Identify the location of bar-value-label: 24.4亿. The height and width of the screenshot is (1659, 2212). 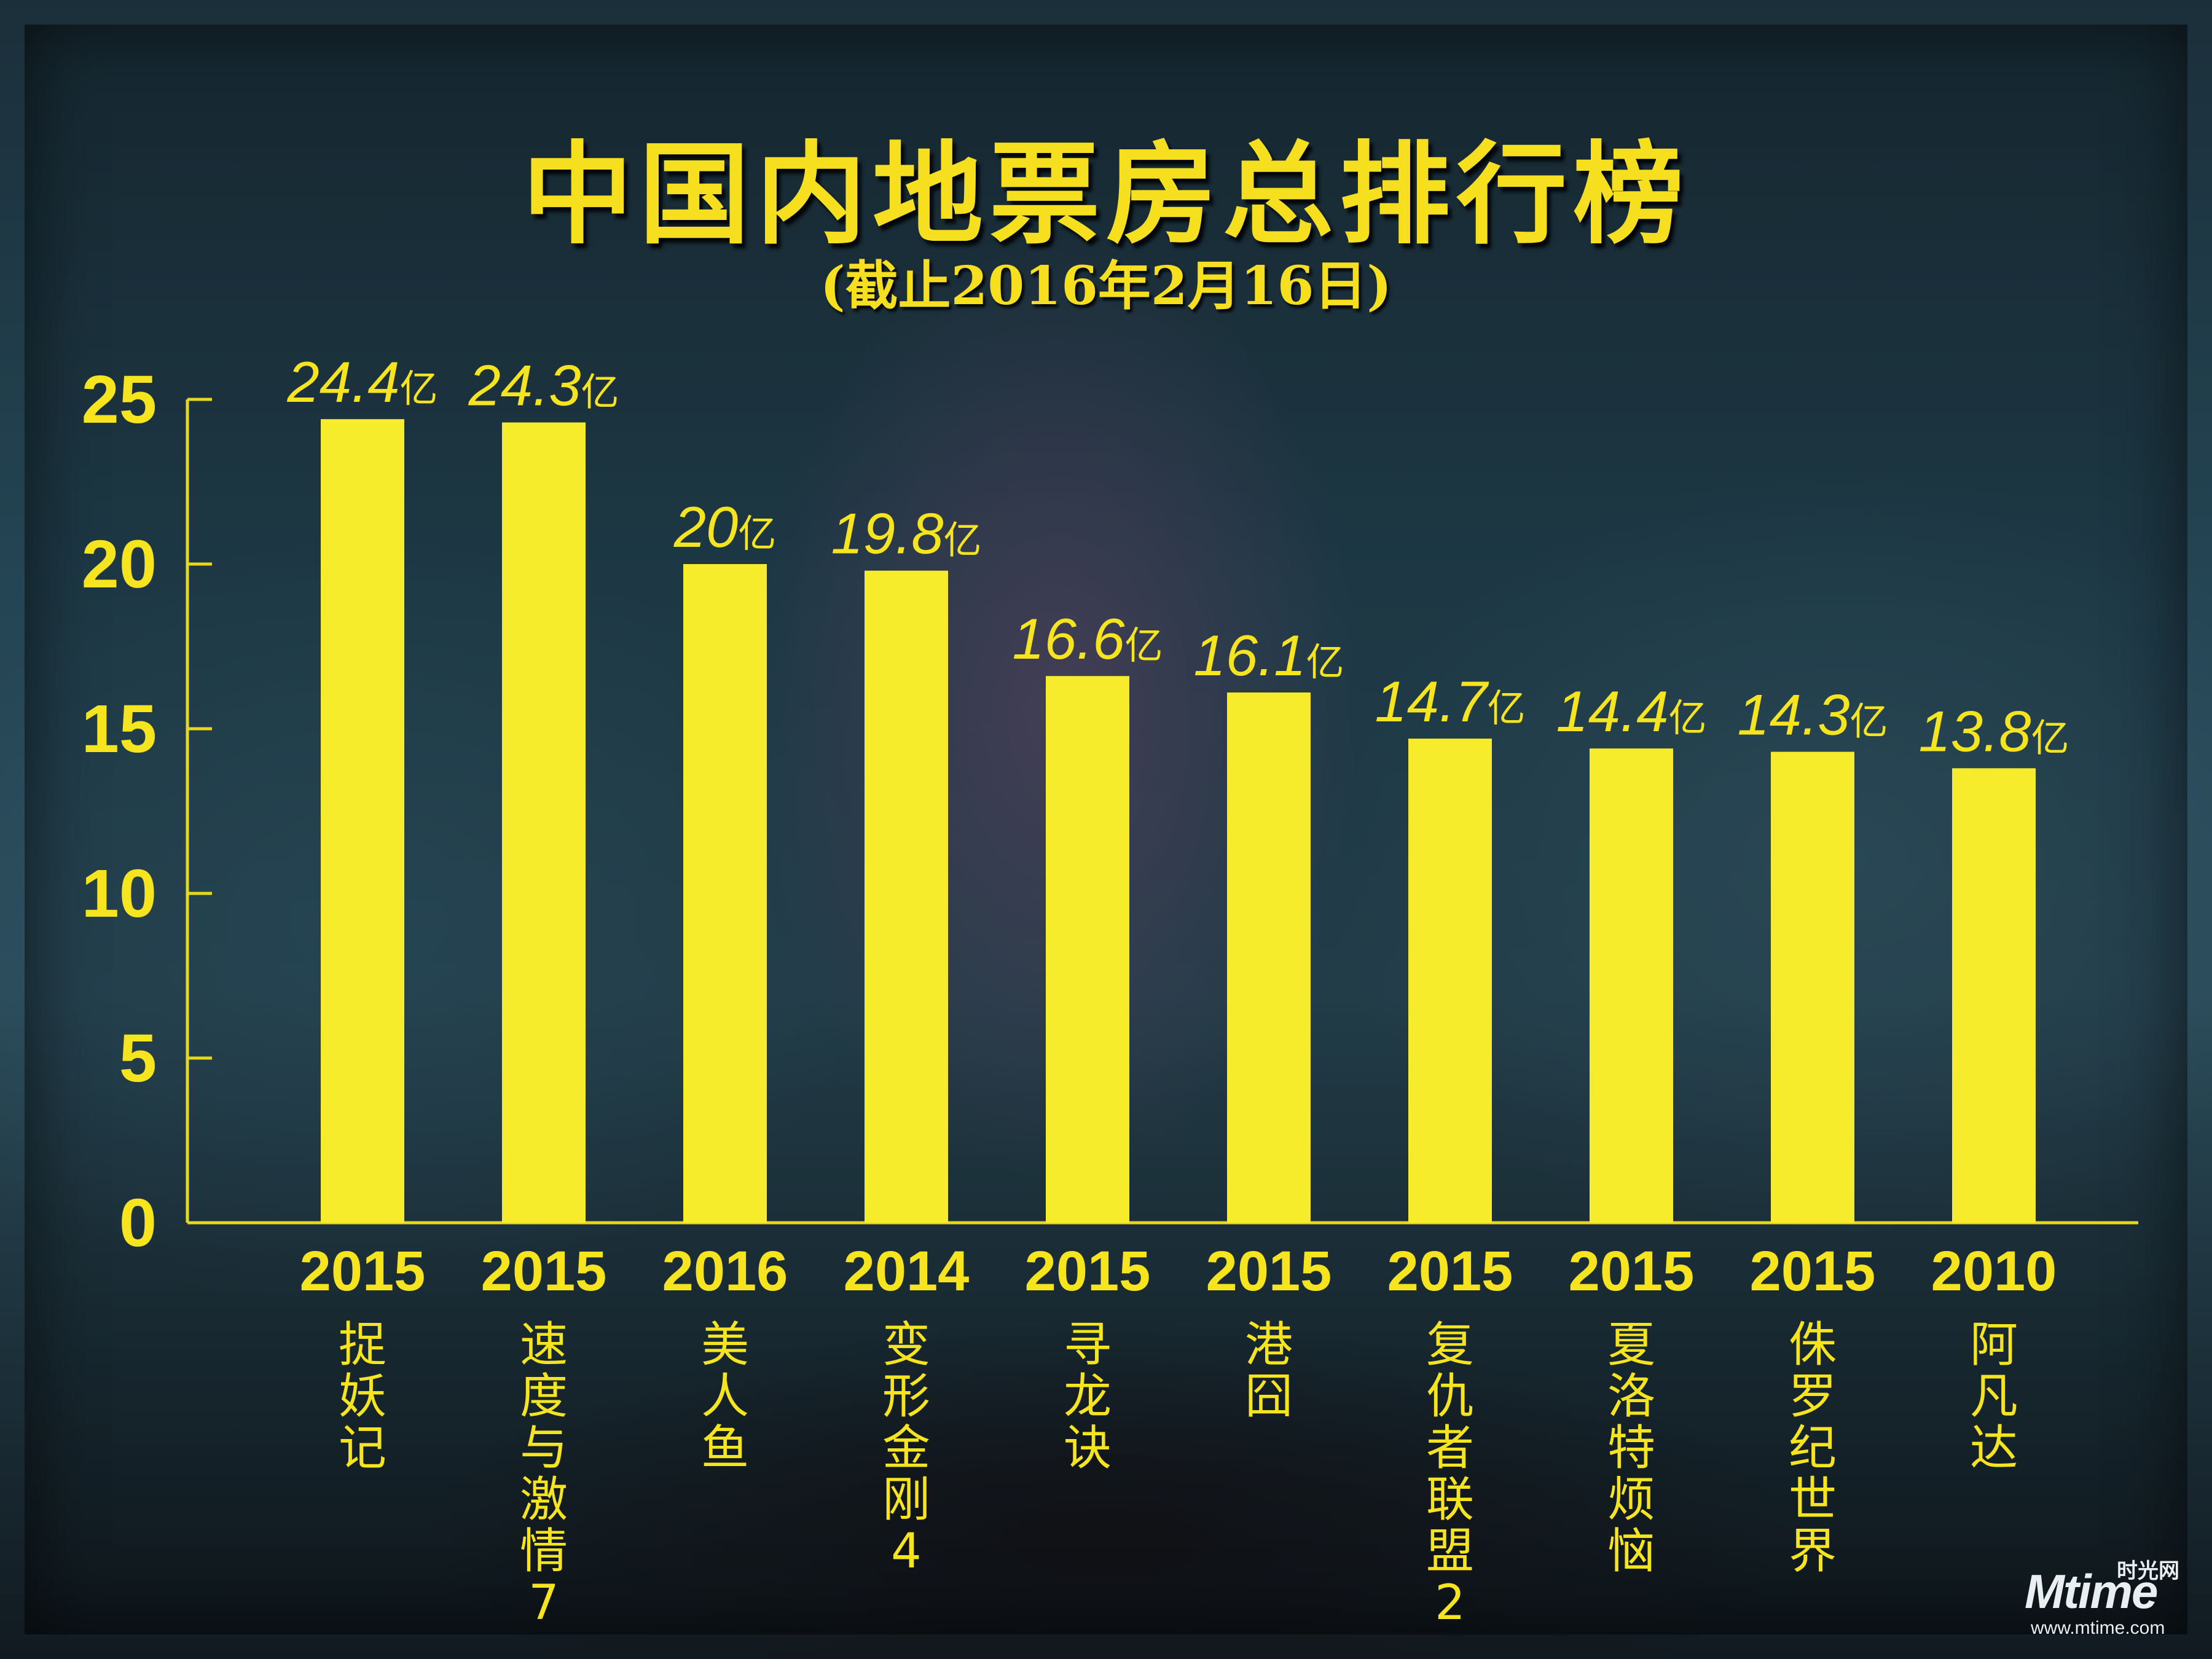
(362, 382).